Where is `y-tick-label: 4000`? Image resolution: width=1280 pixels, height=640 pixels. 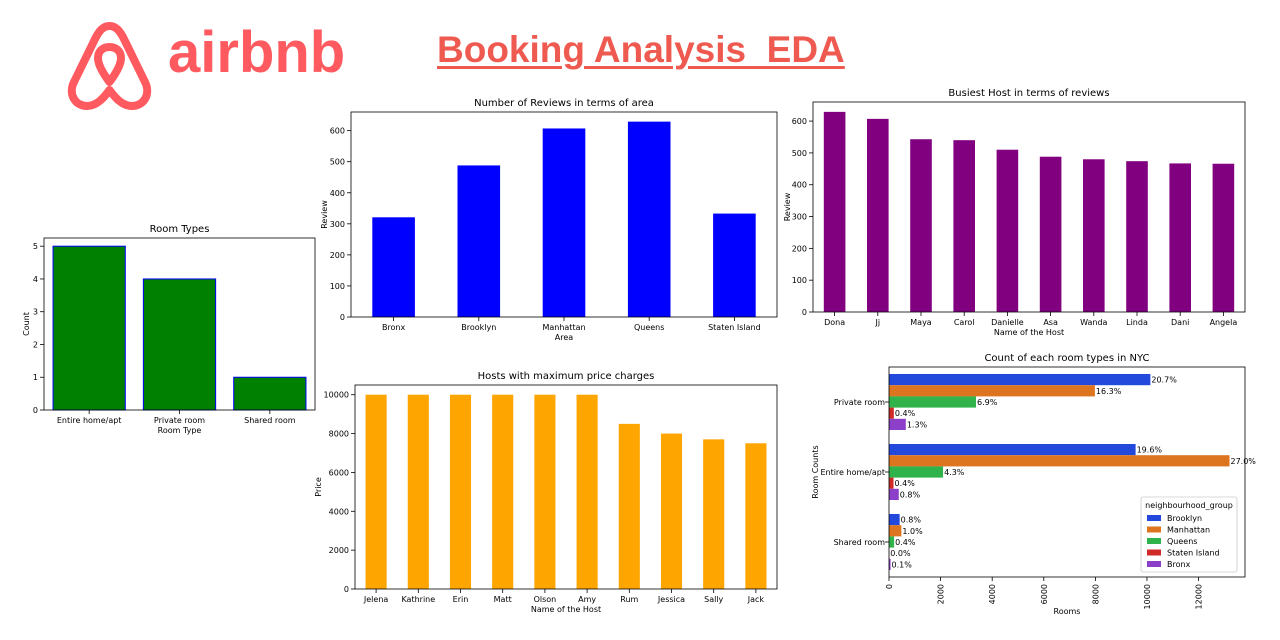 y-tick-label: 4000 is located at coordinates (339, 511).